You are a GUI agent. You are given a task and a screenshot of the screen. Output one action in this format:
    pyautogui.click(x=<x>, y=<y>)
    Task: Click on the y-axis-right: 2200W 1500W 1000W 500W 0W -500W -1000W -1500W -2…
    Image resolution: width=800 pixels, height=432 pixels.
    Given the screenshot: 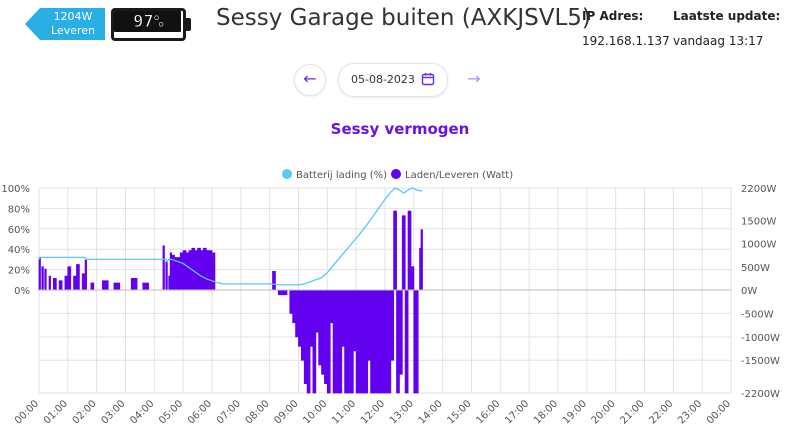 What is the action you would take?
    pyautogui.click(x=760, y=292)
    